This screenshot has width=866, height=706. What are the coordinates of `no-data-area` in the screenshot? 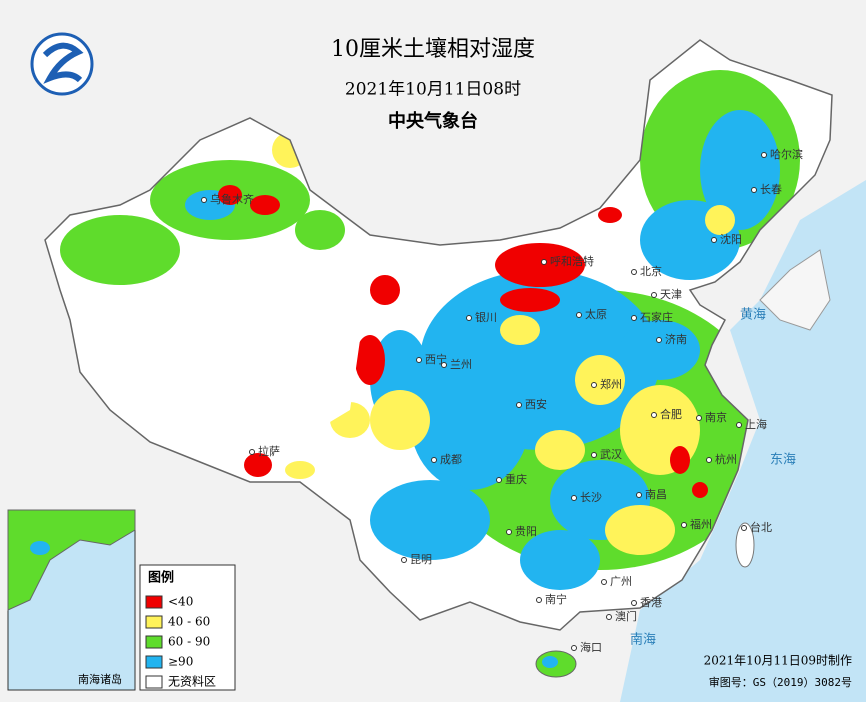 It's located at (220, 370).